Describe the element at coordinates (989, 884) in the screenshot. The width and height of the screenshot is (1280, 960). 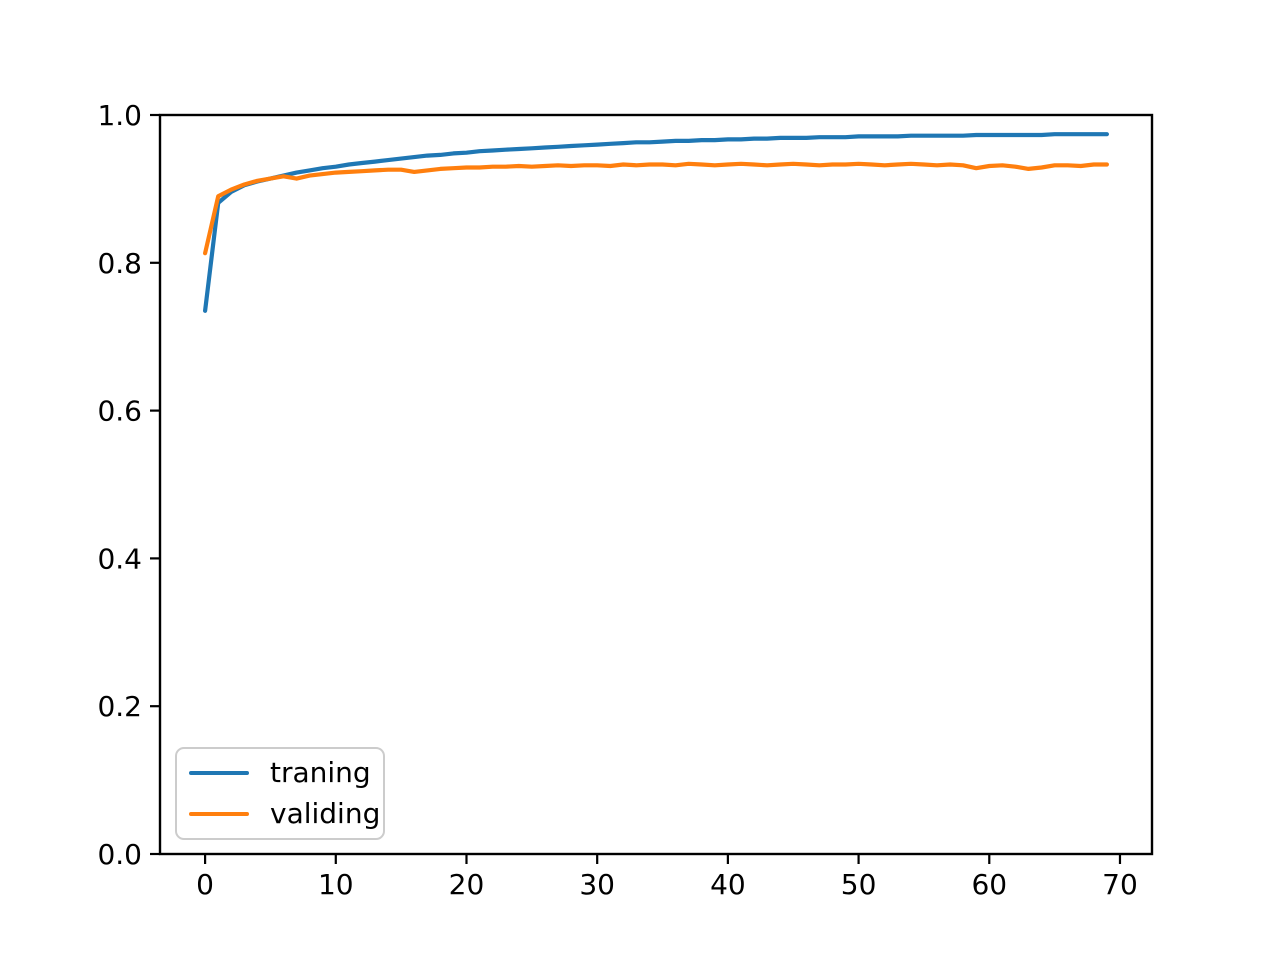
I see `x-tick-label: 60` at that location.